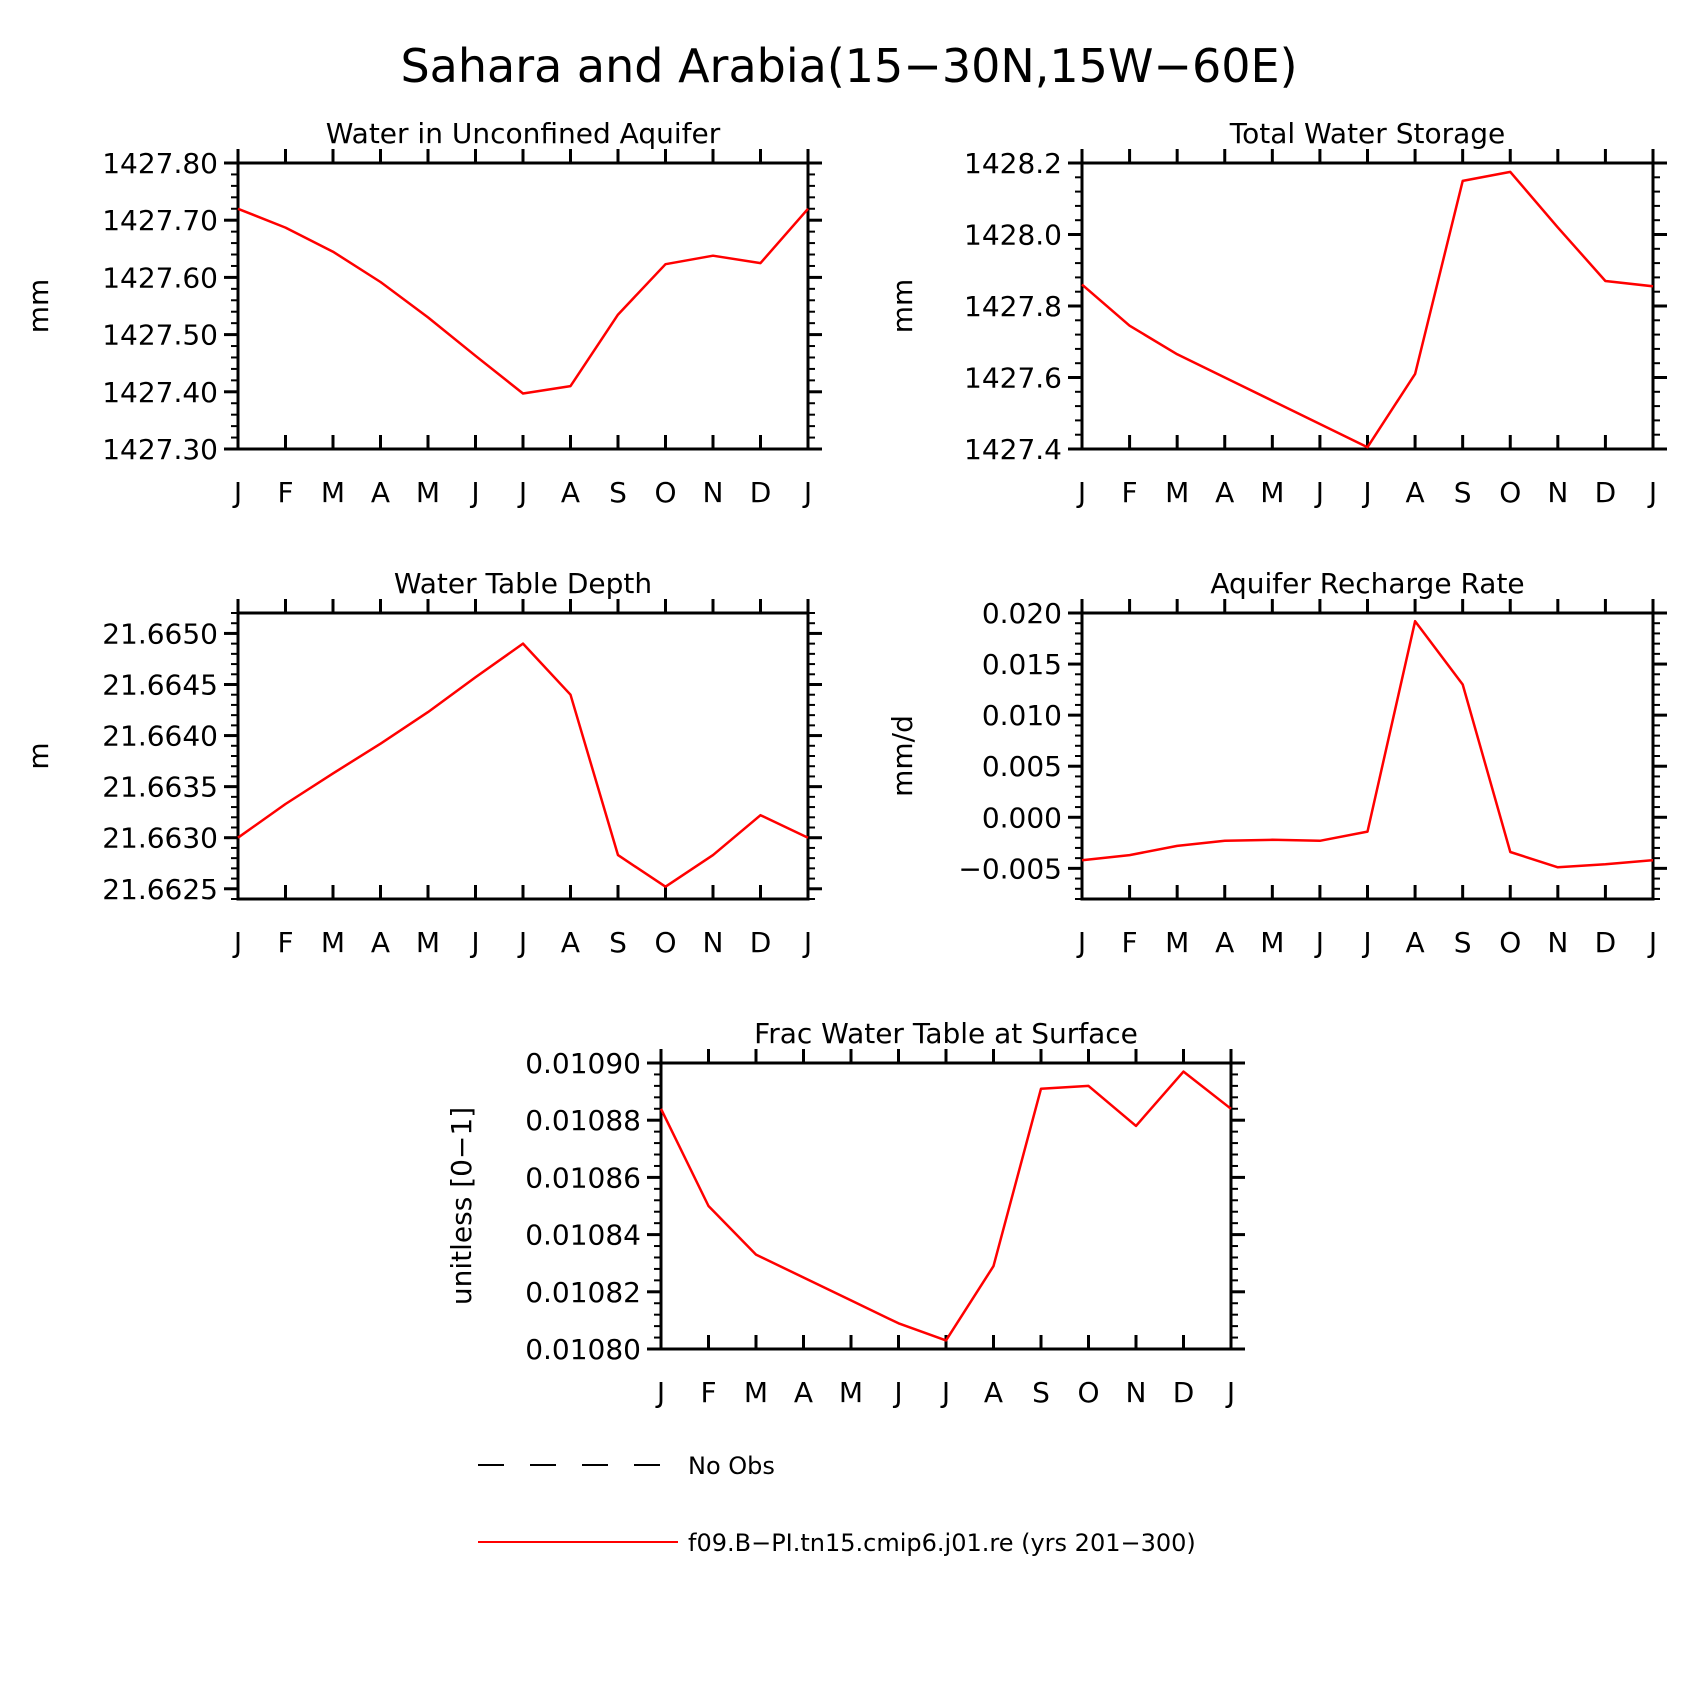 This screenshot has width=1698, height=1698. What do you see at coordinates (160, 838) in the screenshot?
I see `y-tick-label: 21.6630` at bounding box center [160, 838].